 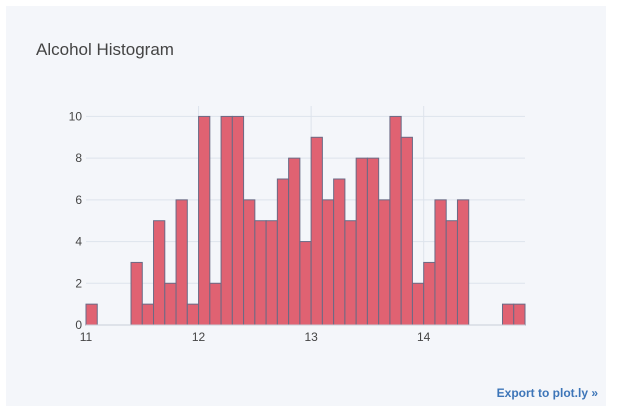 What do you see at coordinates (78, 283) in the screenshot?
I see `y-tick-label: 2` at bounding box center [78, 283].